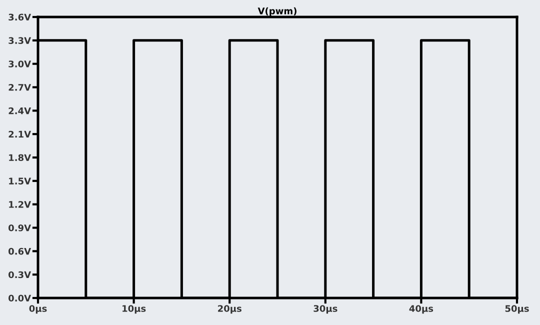 The width and height of the screenshot is (540, 325). Describe the element at coordinates (20, 40) in the screenshot. I see `y-tick-label: 3.3V` at that location.